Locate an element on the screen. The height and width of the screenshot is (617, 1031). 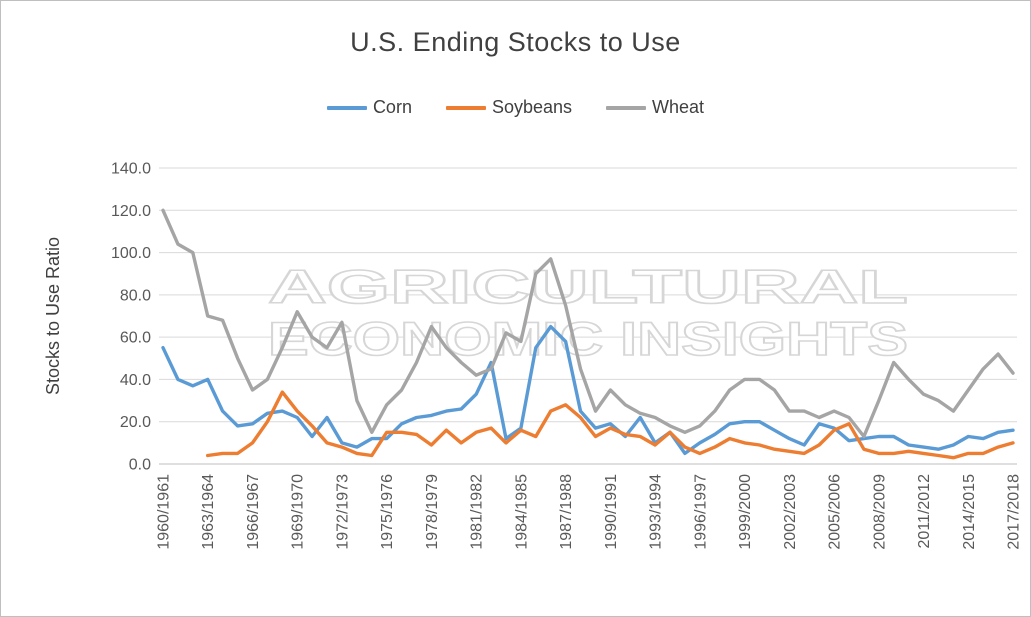
y-tick-label: 140.0 is located at coordinates (131, 169).